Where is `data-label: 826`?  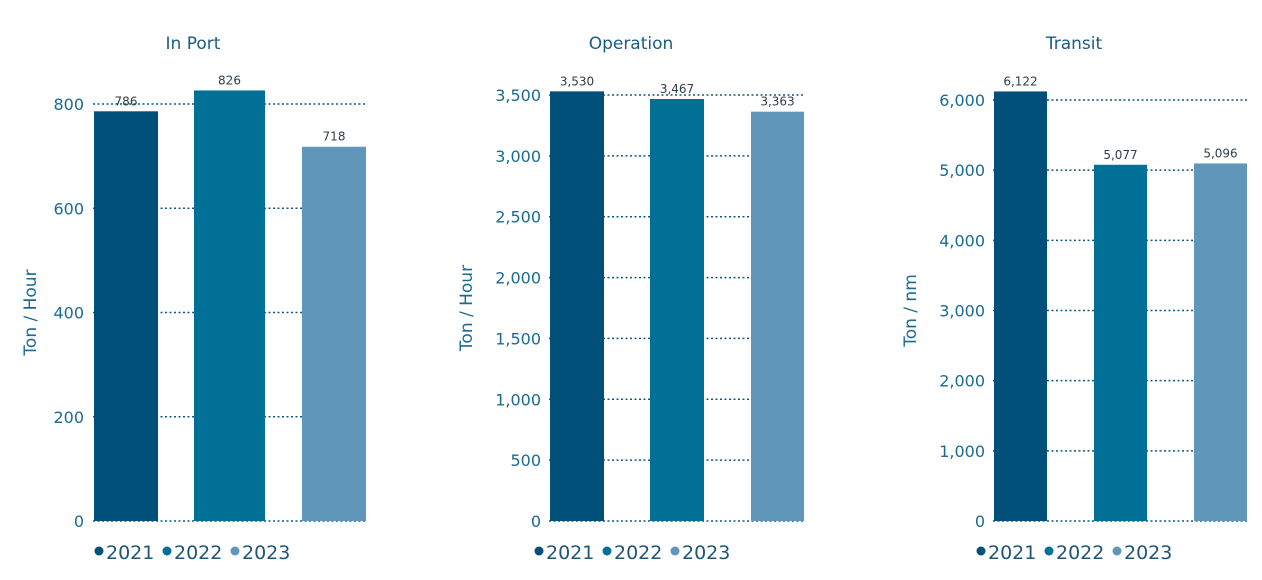
data-label: 826 is located at coordinates (229, 80).